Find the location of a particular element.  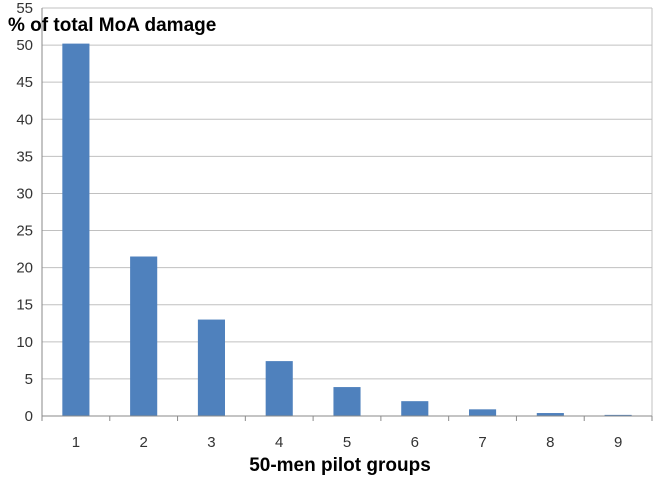

x-tick-label: 7 is located at coordinates (482, 442).